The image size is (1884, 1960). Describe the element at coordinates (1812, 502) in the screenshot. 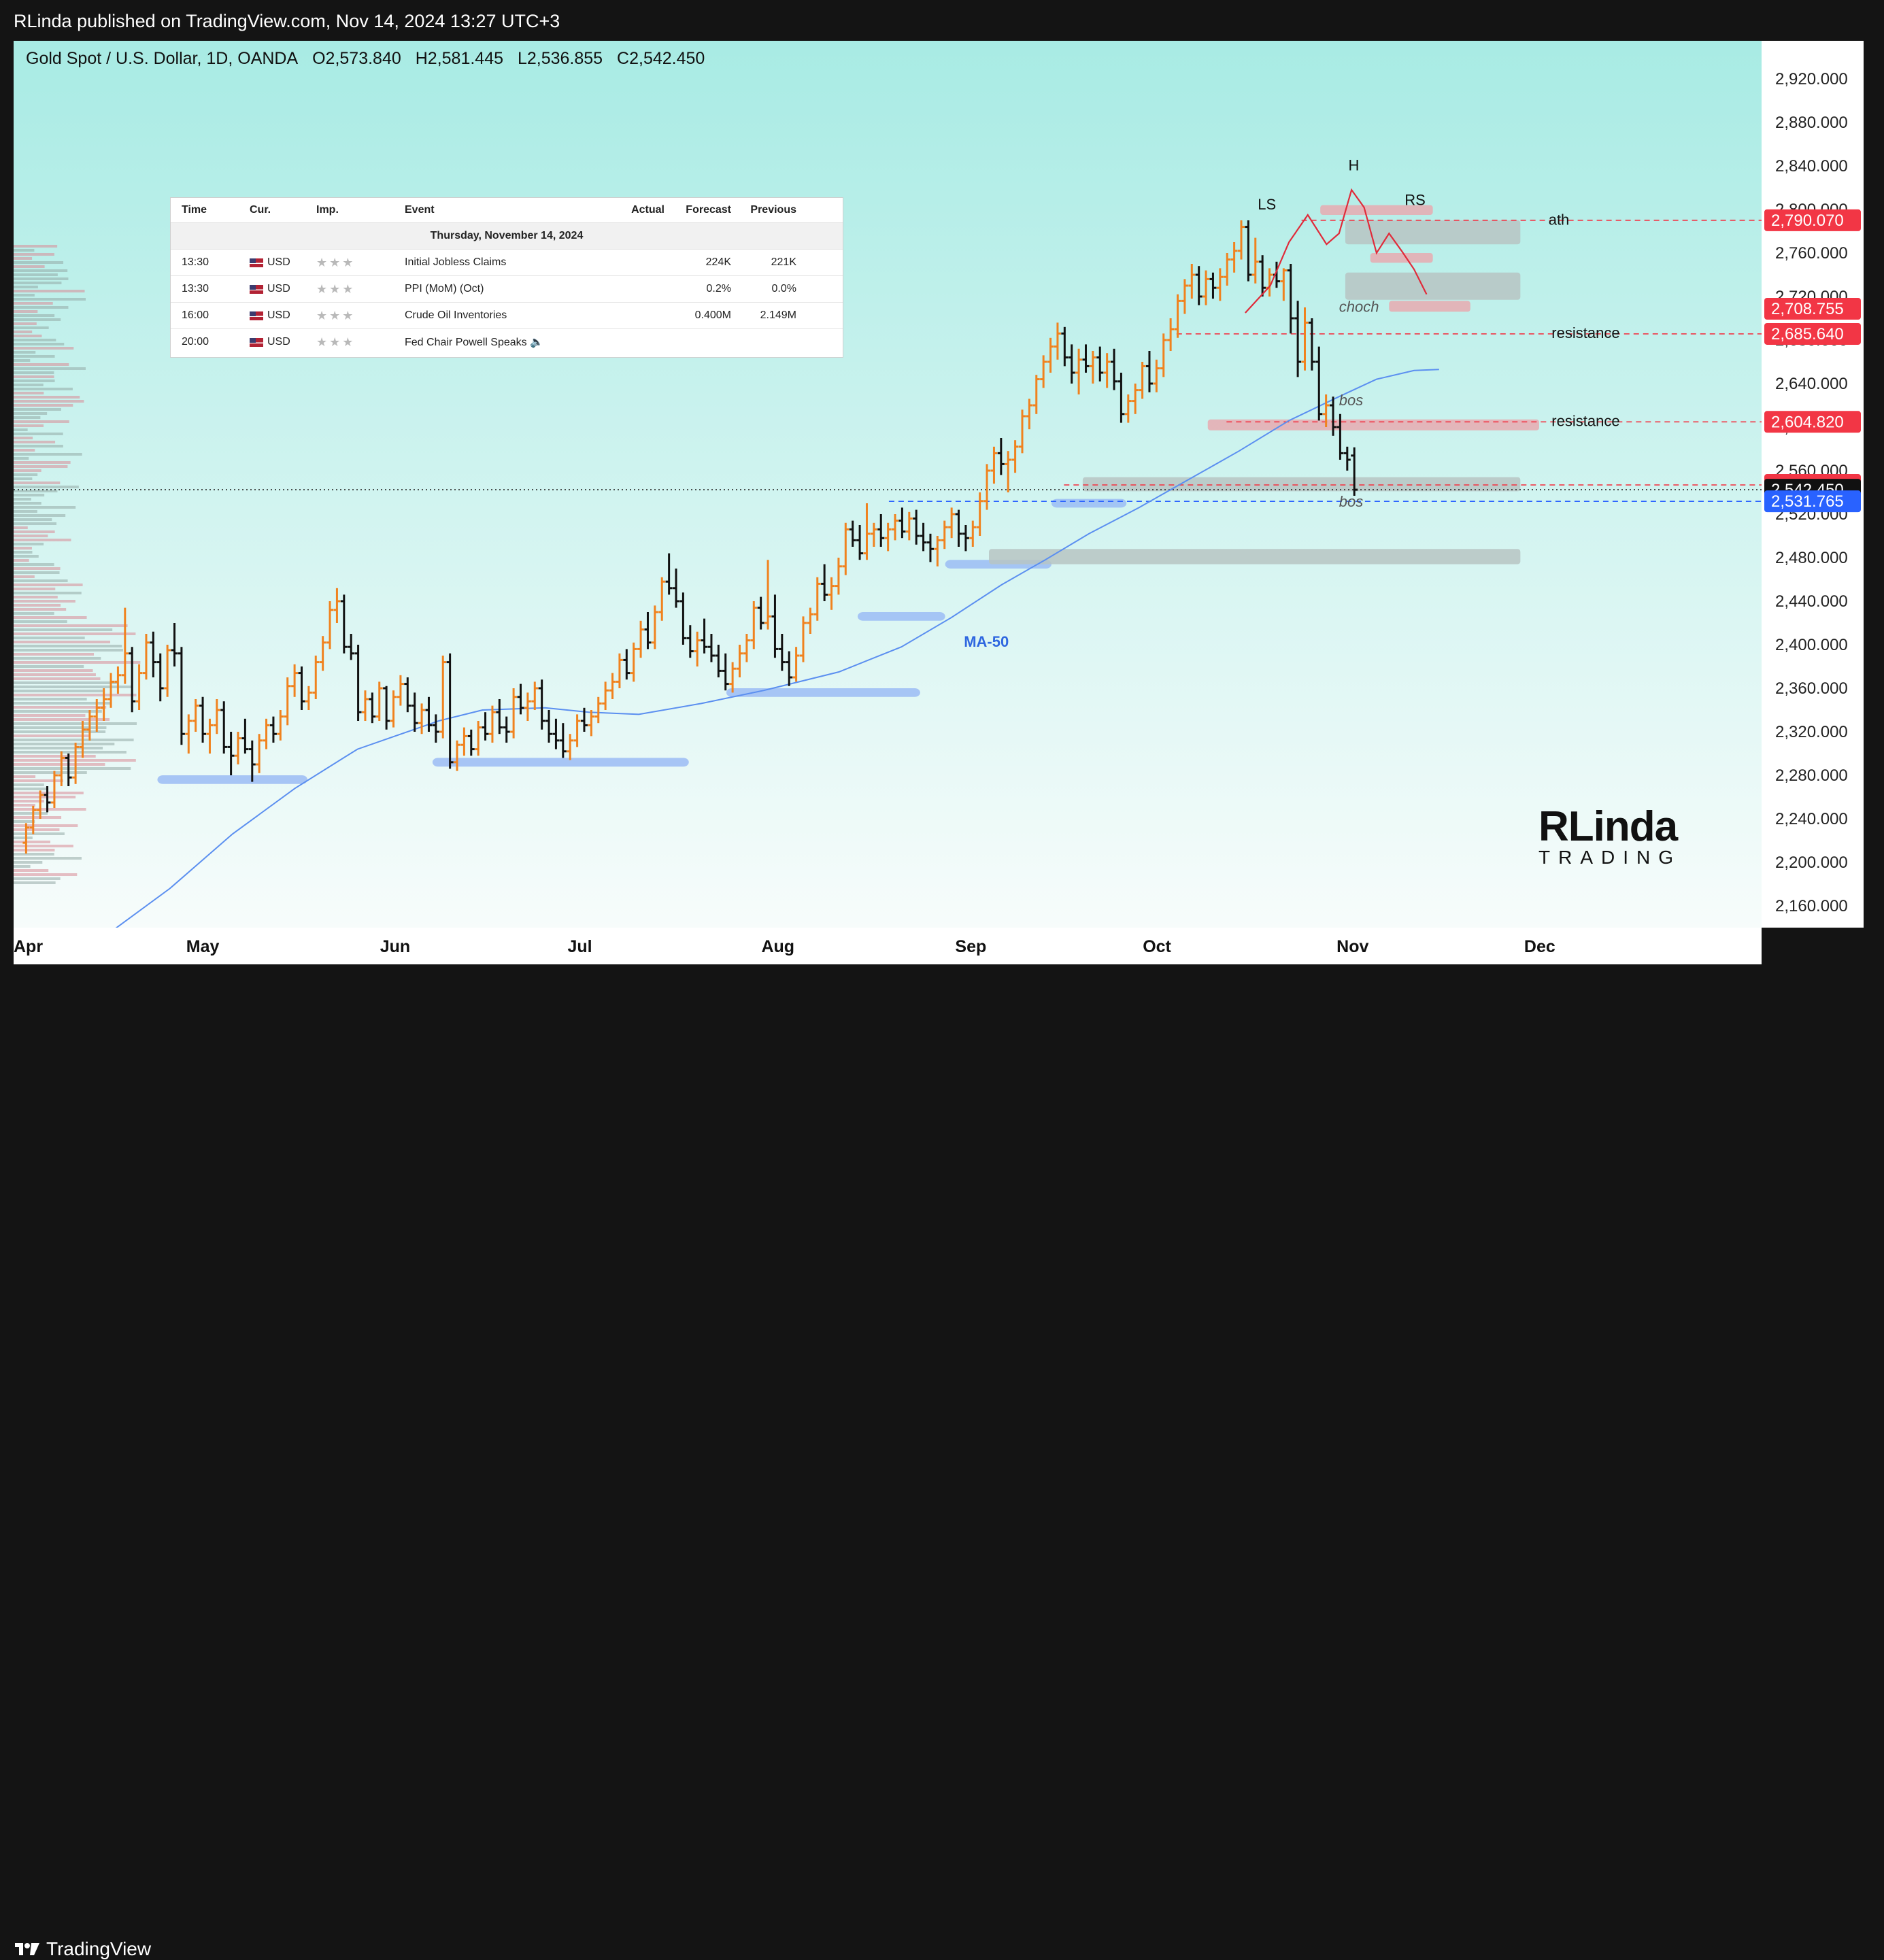

I see `price-badge: 2,531.765` at that location.